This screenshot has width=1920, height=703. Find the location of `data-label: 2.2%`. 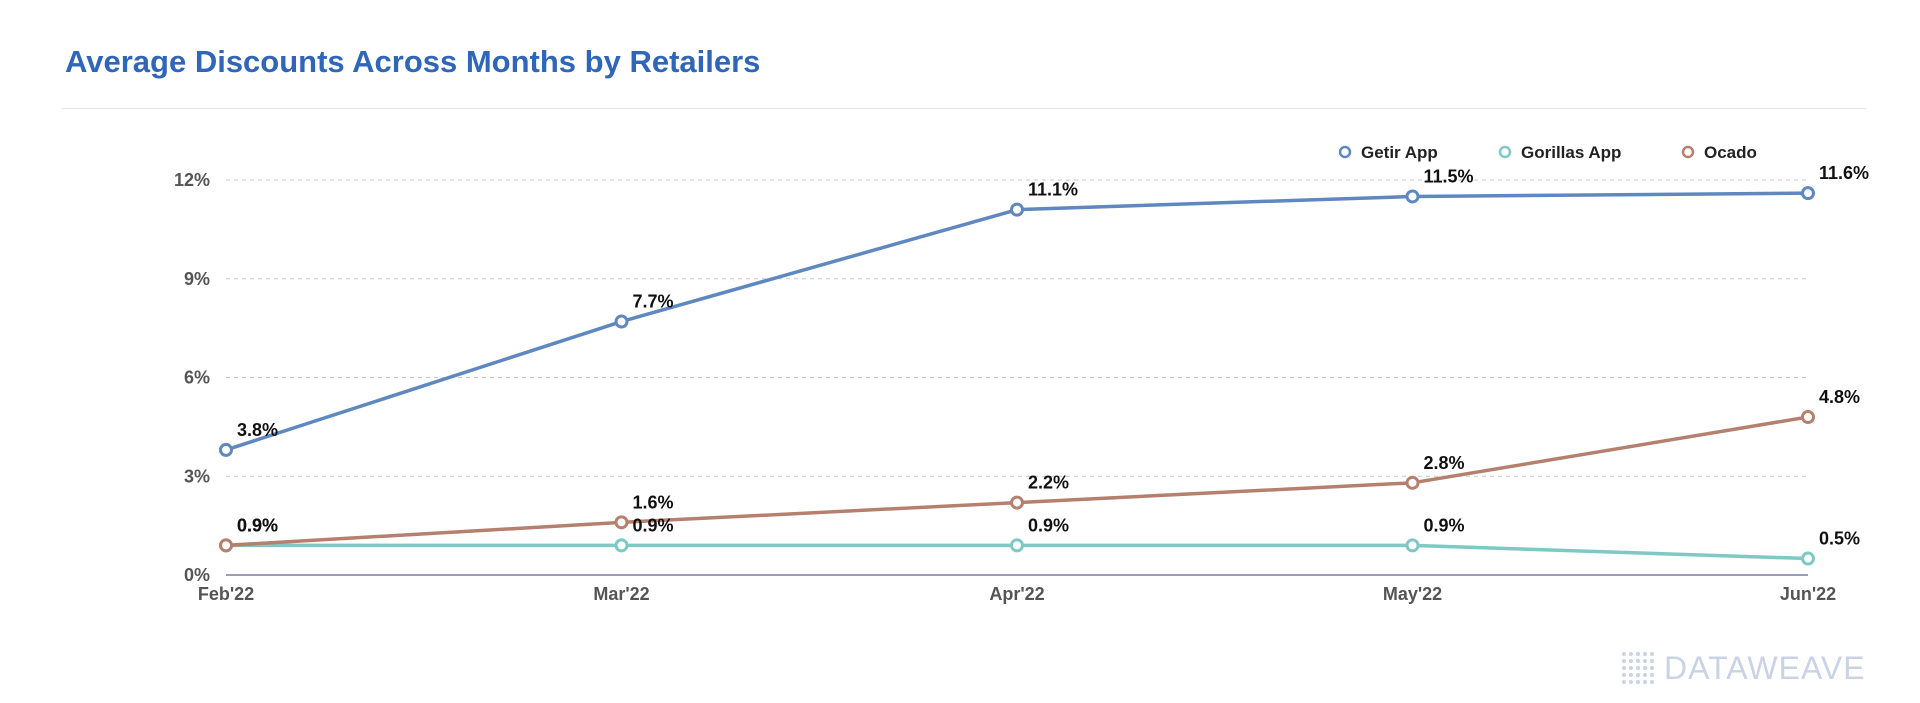

data-label: 2.2% is located at coordinates (1048, 483).